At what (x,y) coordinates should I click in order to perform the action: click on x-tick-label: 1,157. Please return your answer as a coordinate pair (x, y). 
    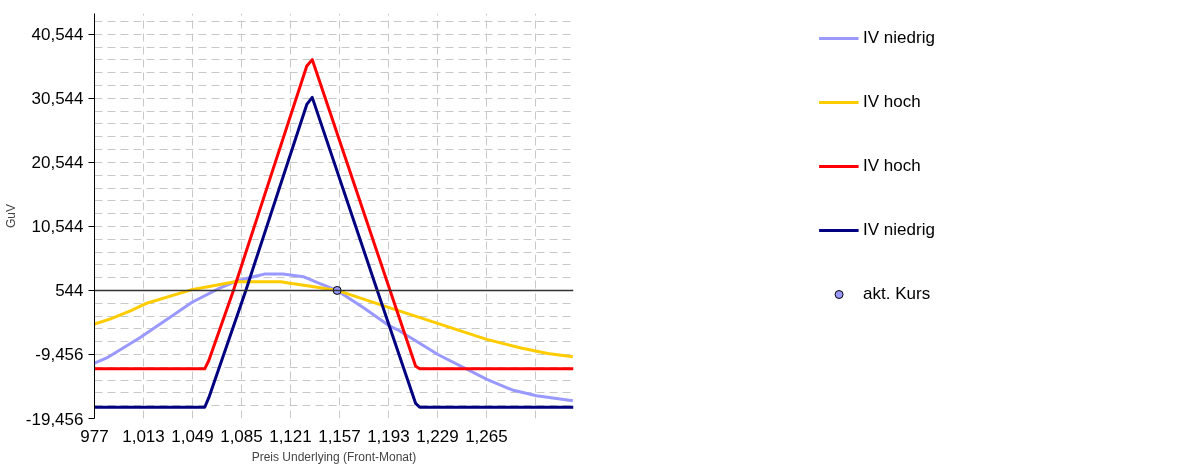
    Looking at the image, I should click on (339, 436).